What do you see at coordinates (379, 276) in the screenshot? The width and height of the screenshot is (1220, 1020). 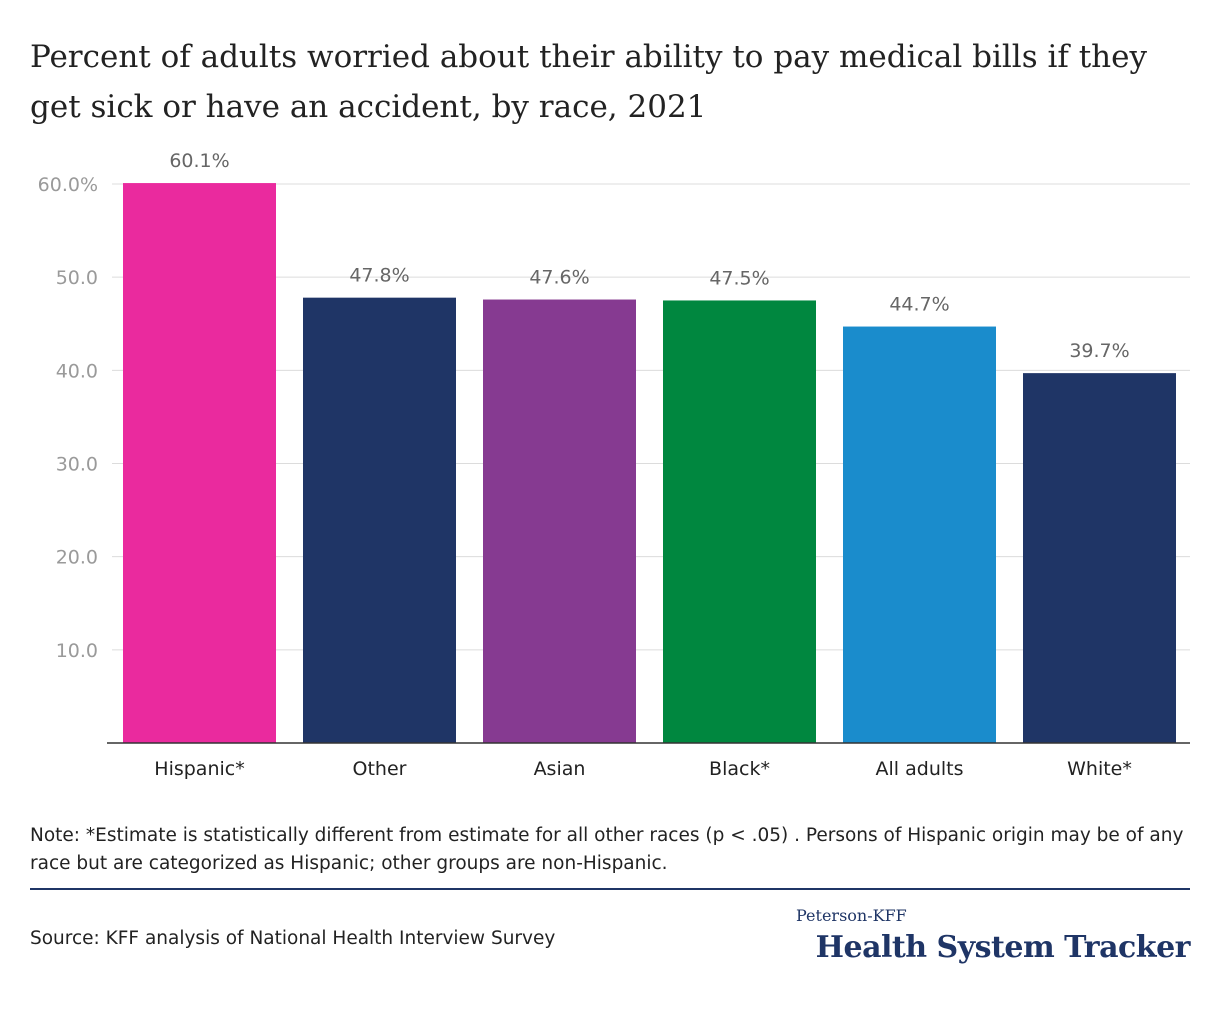 I see `data-label: 47.8%` at bounding box center [379, 276].